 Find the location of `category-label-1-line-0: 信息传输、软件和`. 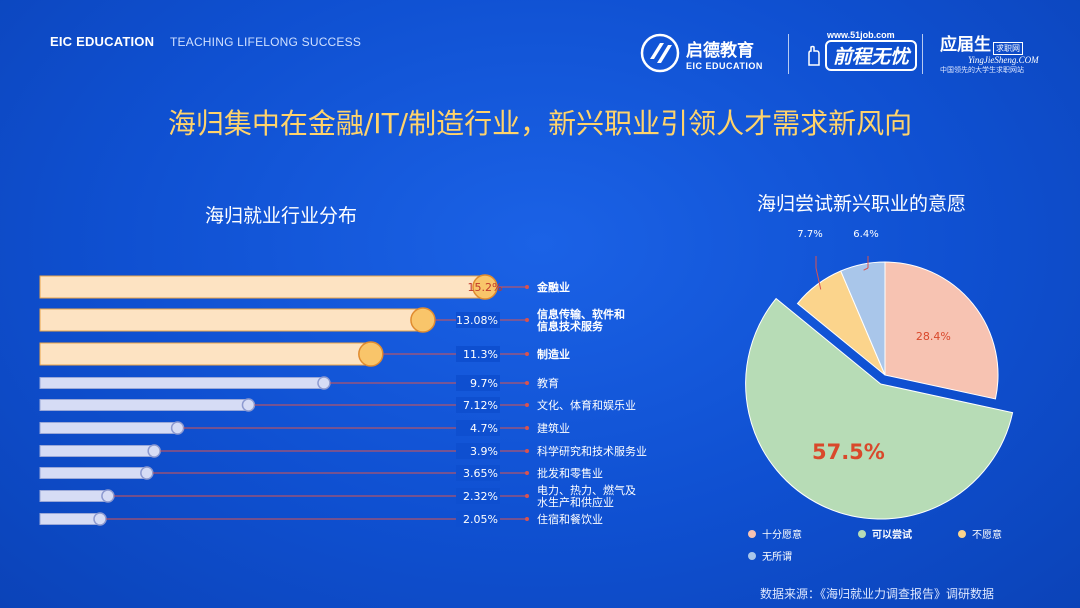

category-label-1-line-0: 信息传输、软件和 is located at coordinates (581, 314).